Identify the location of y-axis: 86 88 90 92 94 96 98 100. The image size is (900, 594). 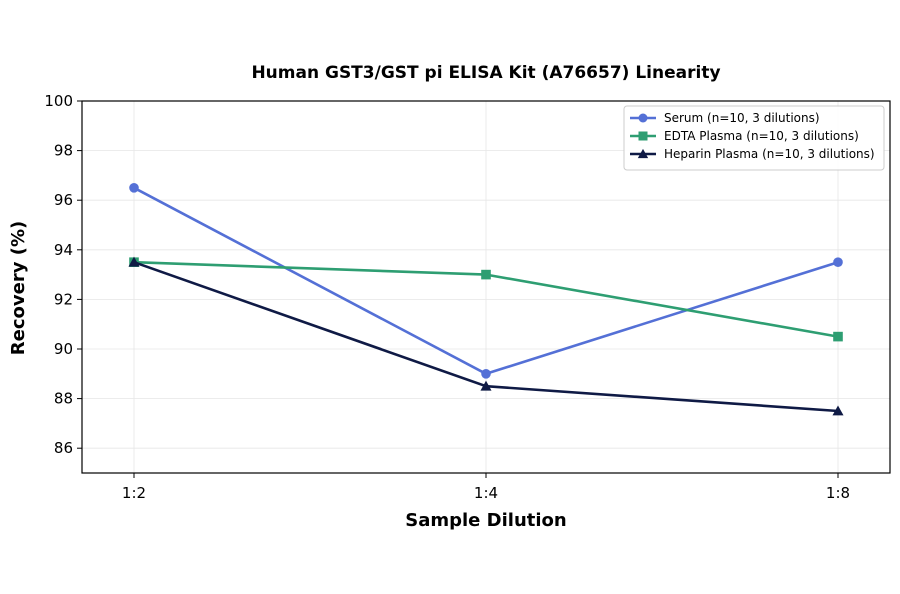
(63, 274).